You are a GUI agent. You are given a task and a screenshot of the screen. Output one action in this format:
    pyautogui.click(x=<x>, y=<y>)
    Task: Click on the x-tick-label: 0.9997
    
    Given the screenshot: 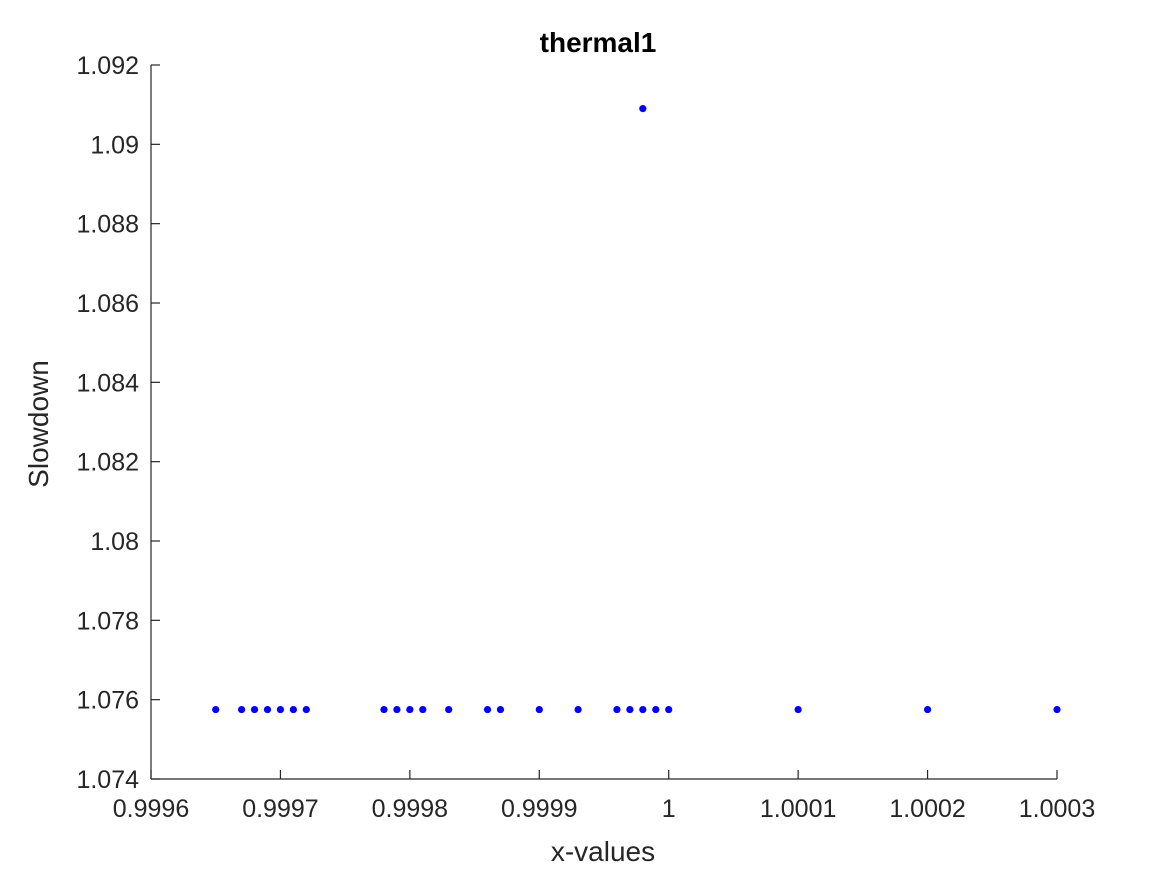 What is the action you would take?
    pyautogui.click(x=280, y=809)
    